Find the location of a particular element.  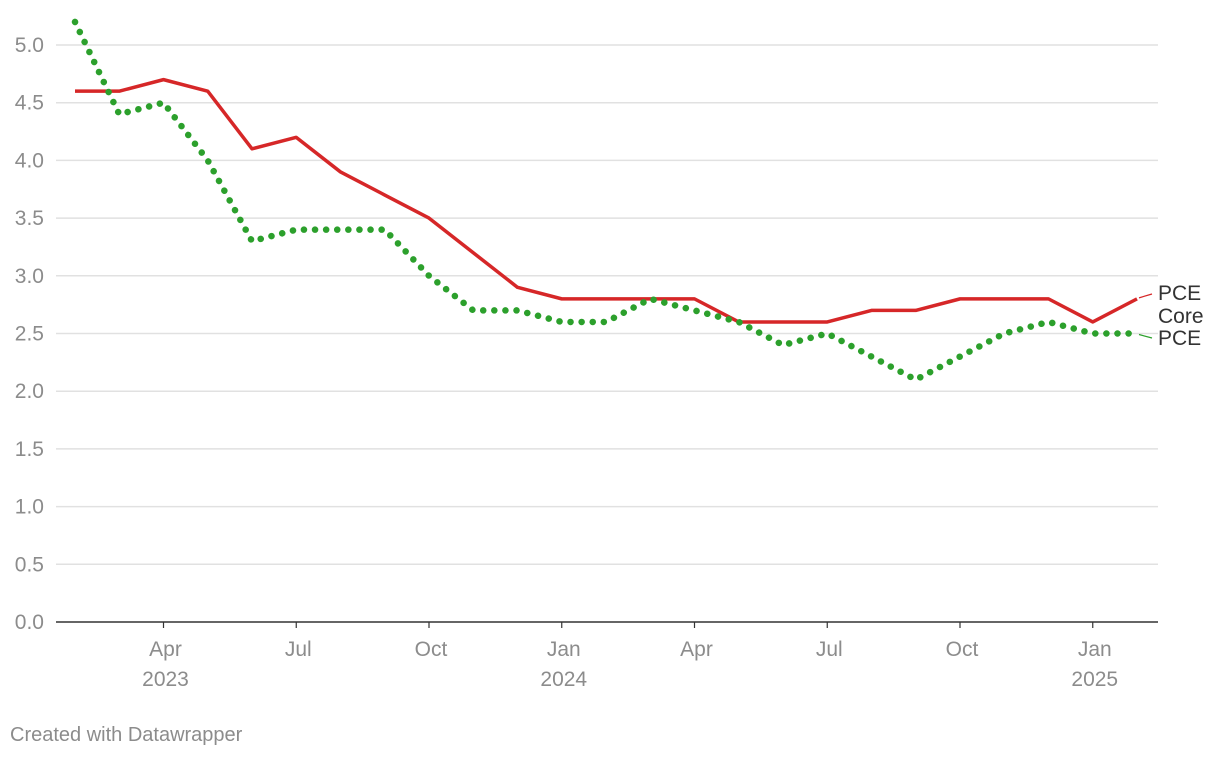

y-tick-label: 2.5 is located at coordinates (29, 334).